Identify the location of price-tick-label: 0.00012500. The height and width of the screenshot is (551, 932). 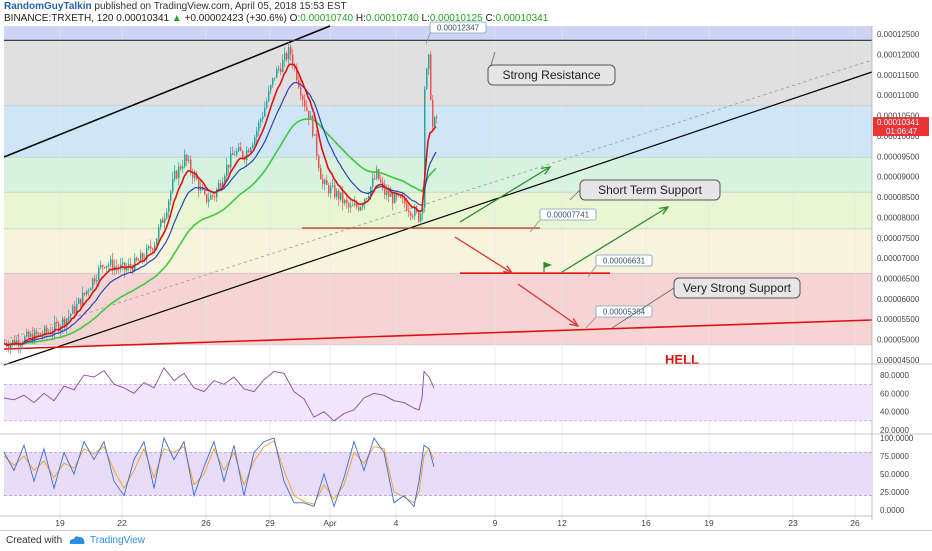
(898, 34).